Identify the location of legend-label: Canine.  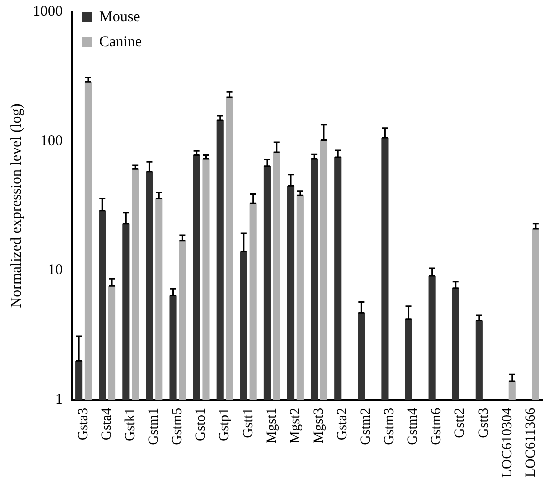
(121, 42).